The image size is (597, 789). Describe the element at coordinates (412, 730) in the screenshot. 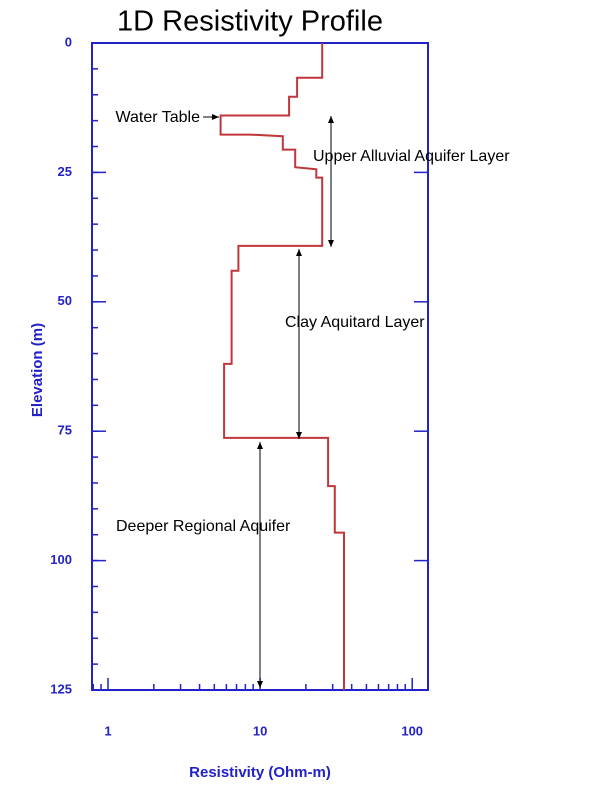

I see `x-tick-label: 100` at that location.